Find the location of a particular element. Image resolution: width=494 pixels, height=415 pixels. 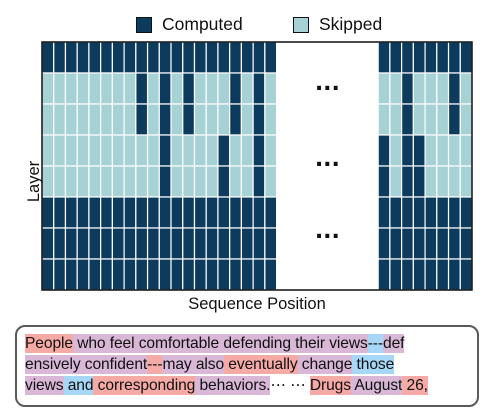

token: eventually is located at coordinates (261, 364).